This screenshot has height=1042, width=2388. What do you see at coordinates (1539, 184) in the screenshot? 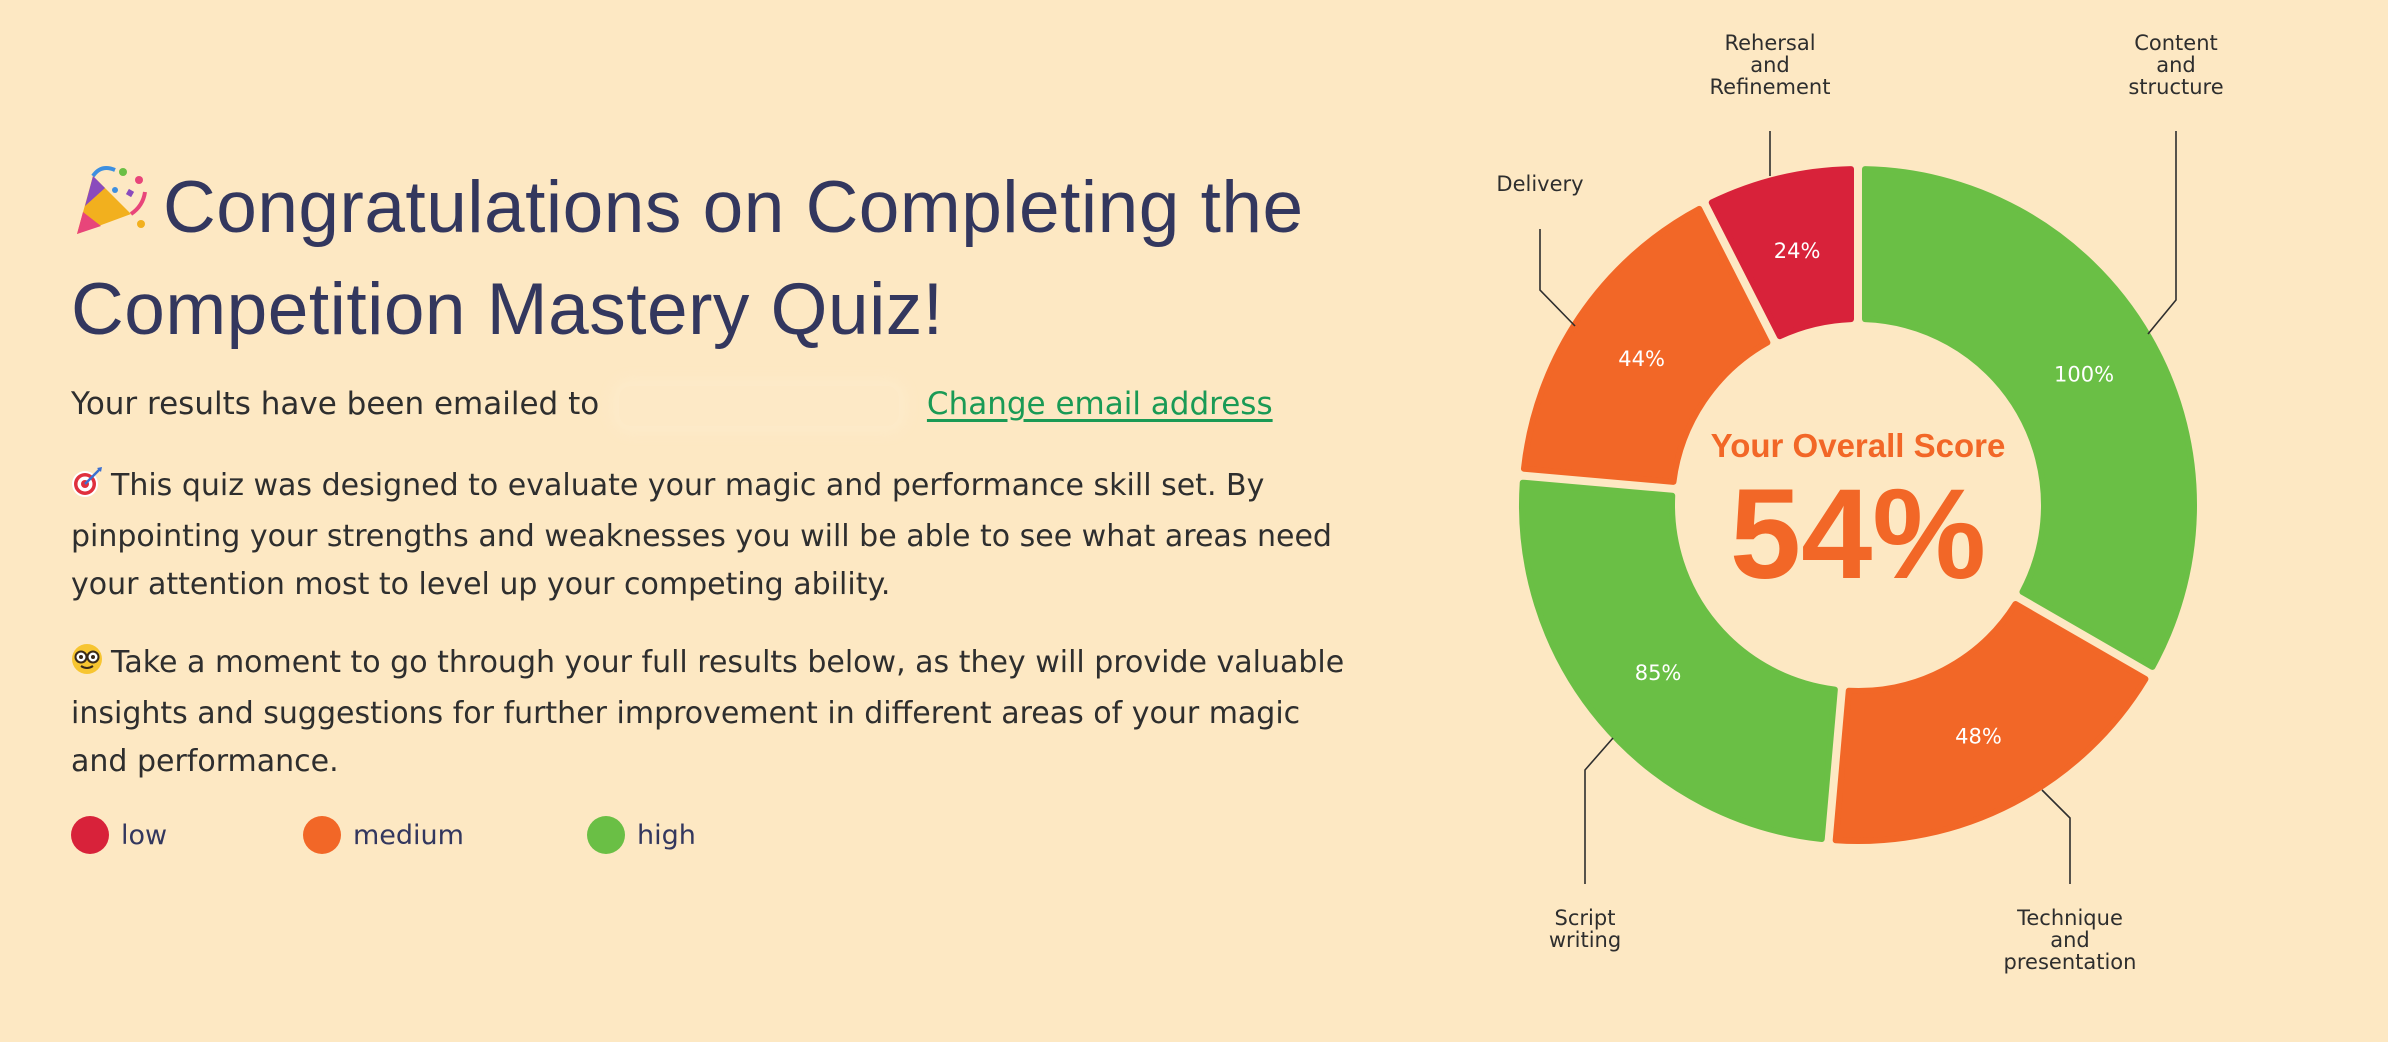
I see `slice-category-label: Delivery` at bounding box center [1539, 184].